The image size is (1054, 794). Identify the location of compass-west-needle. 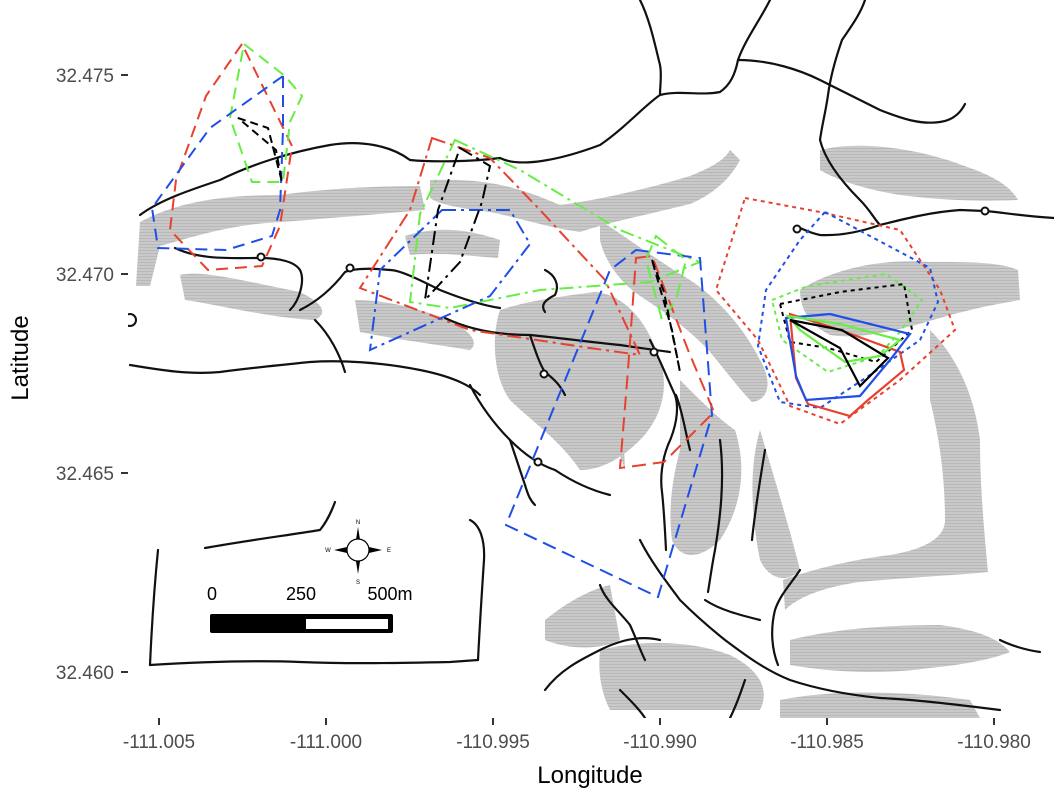
(340, 550).